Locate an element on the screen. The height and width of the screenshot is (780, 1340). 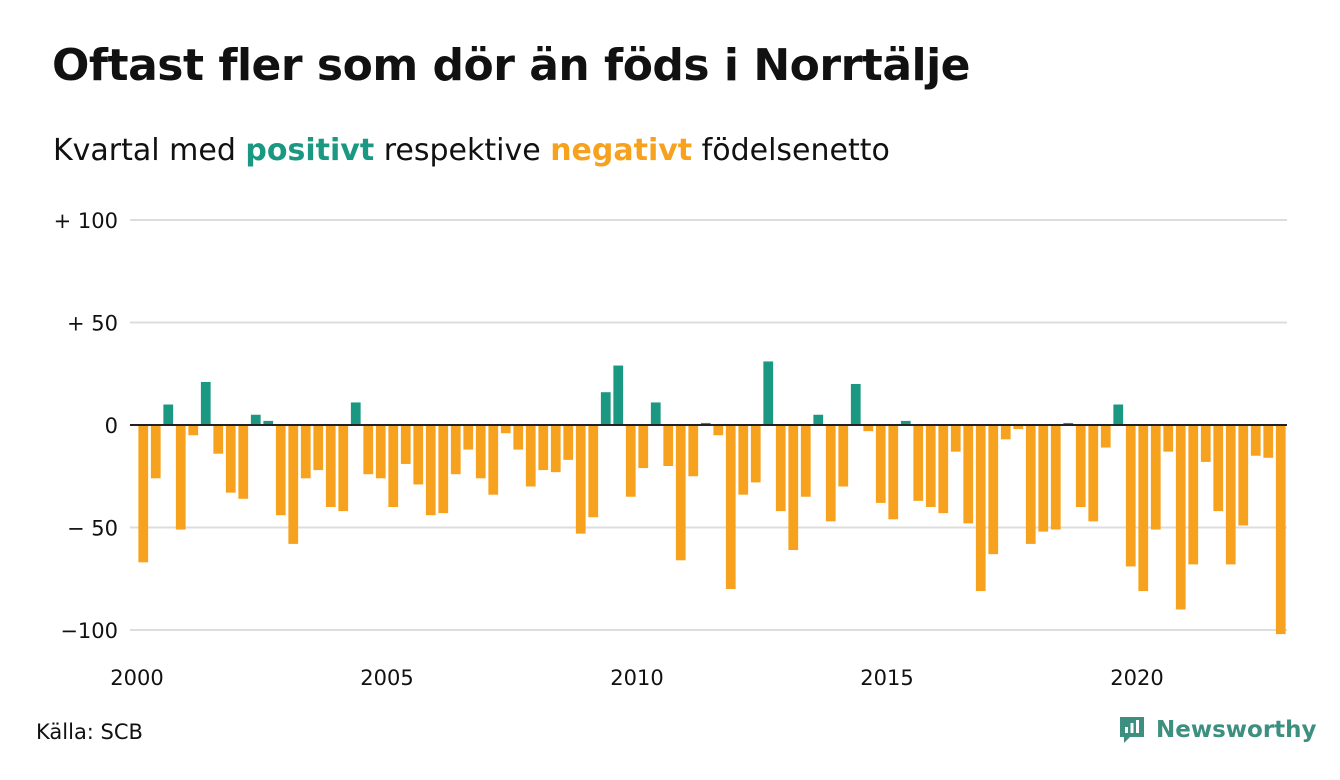
subtitle-prefix: Kvartal med is located at coordinates (149, 150).